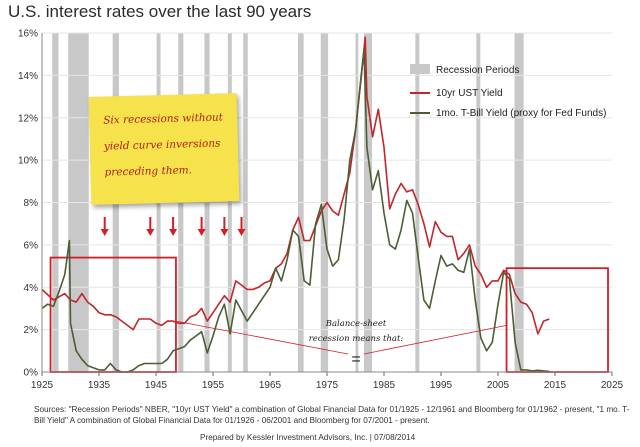  What do you see at coordinates (435, 339) in the screenshot?
I see `connector-line-right` at bounding box center [435, 339].